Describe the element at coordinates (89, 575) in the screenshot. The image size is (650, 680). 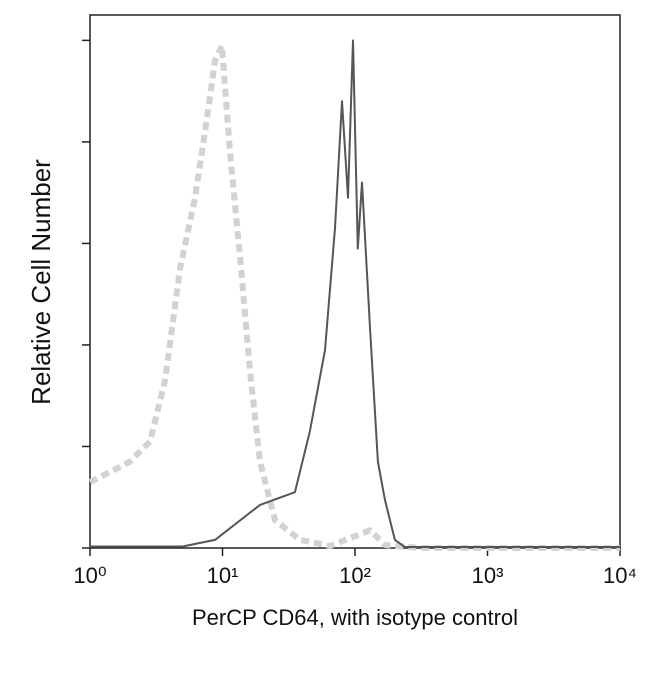
I see `x-tick-label: 10⁰` at that location.